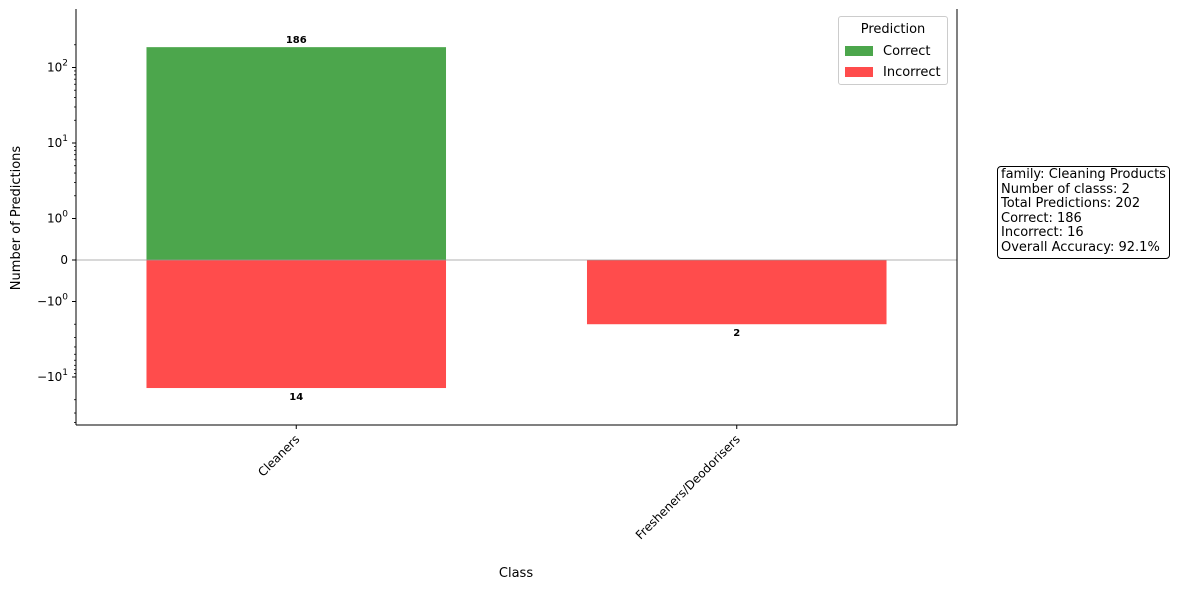  What do you see at coordinates (52, 376) in the screenshot?
I see `y-tick-label: −101` at bounding box center [52, 376].